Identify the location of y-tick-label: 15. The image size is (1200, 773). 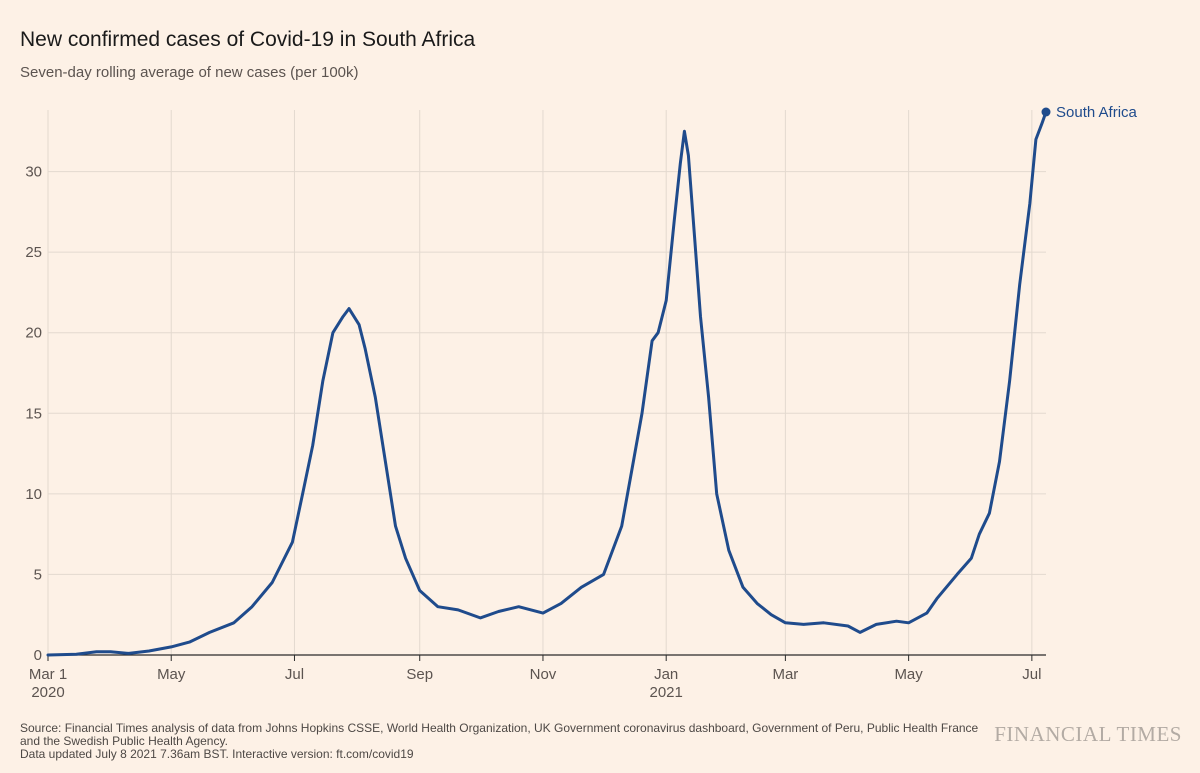
(33, 413).